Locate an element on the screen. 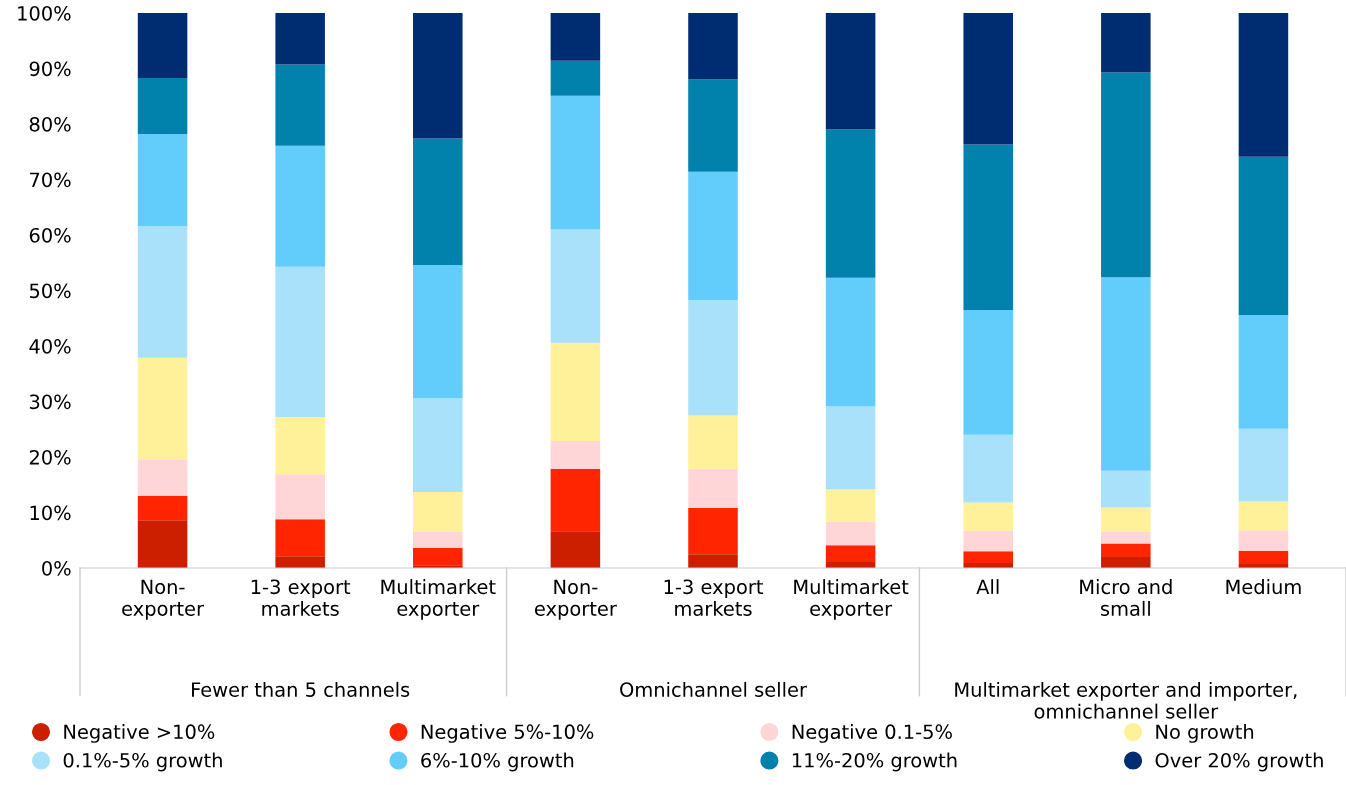 The height and width of the screenshot is (785, 1346). legend-label: 6%-10% growth is located at coordinates (497, 762).